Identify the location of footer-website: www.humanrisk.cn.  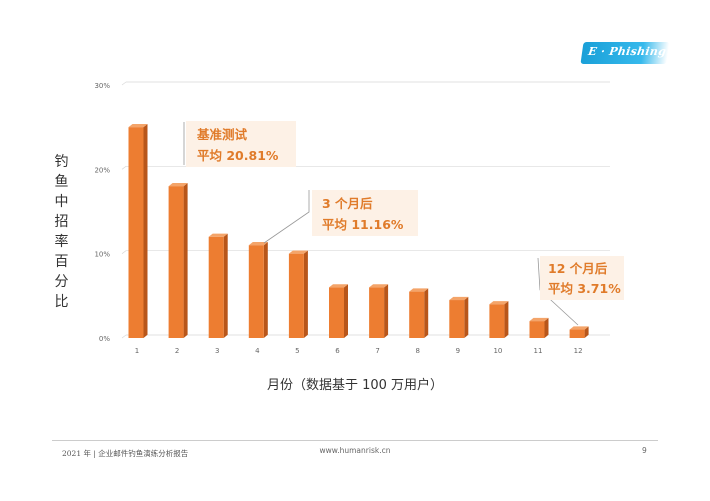
(355, 450).